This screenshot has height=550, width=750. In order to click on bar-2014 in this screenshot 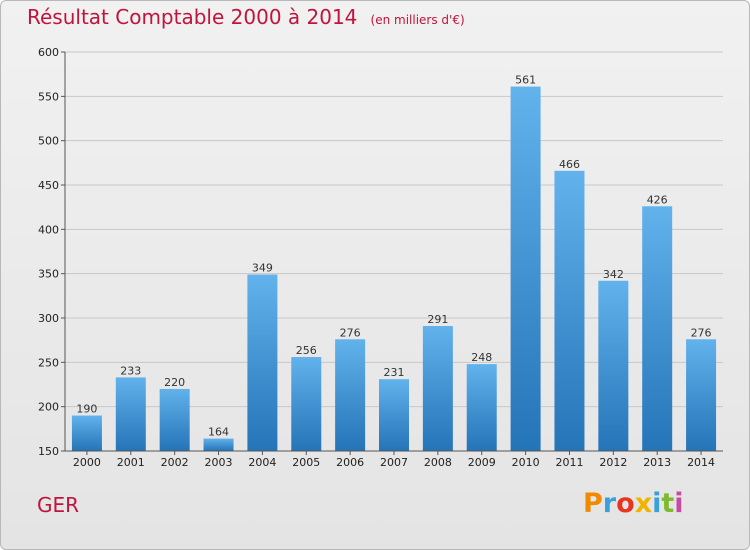, I will do `click(701, 395)`.